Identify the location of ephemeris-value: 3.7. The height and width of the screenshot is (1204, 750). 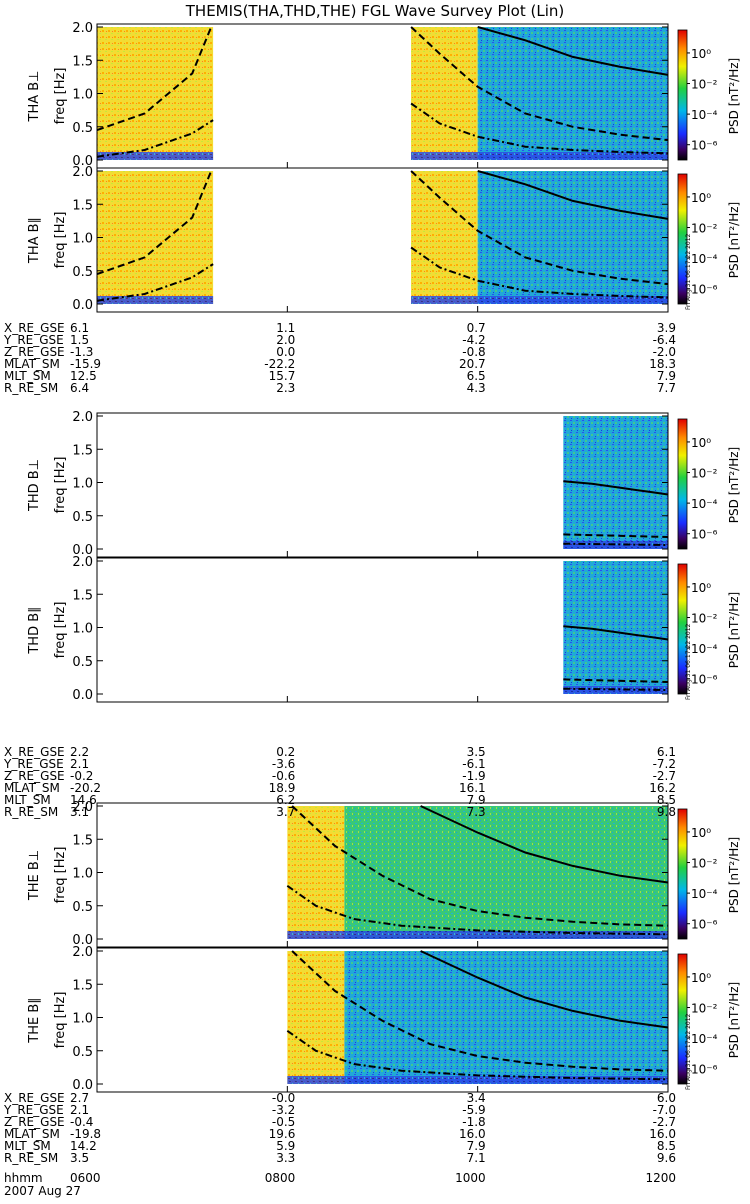
(285, 812).